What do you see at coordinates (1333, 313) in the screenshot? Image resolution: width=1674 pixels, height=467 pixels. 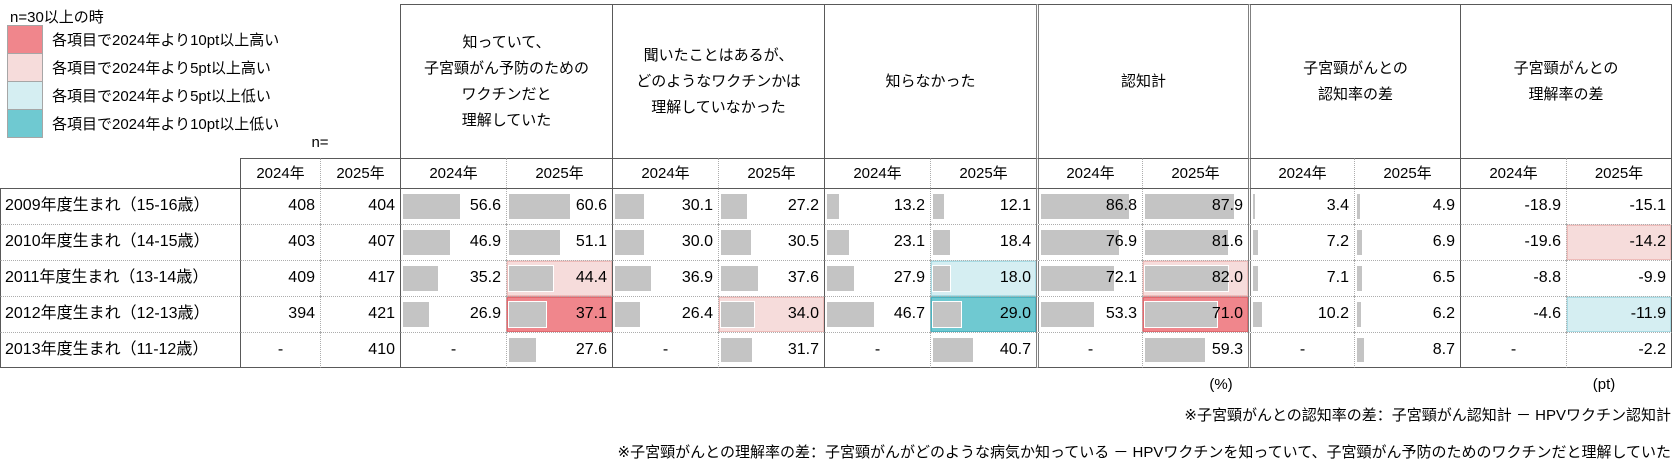 I see `value-text: 10.2` at bounding box center [1333, 313].